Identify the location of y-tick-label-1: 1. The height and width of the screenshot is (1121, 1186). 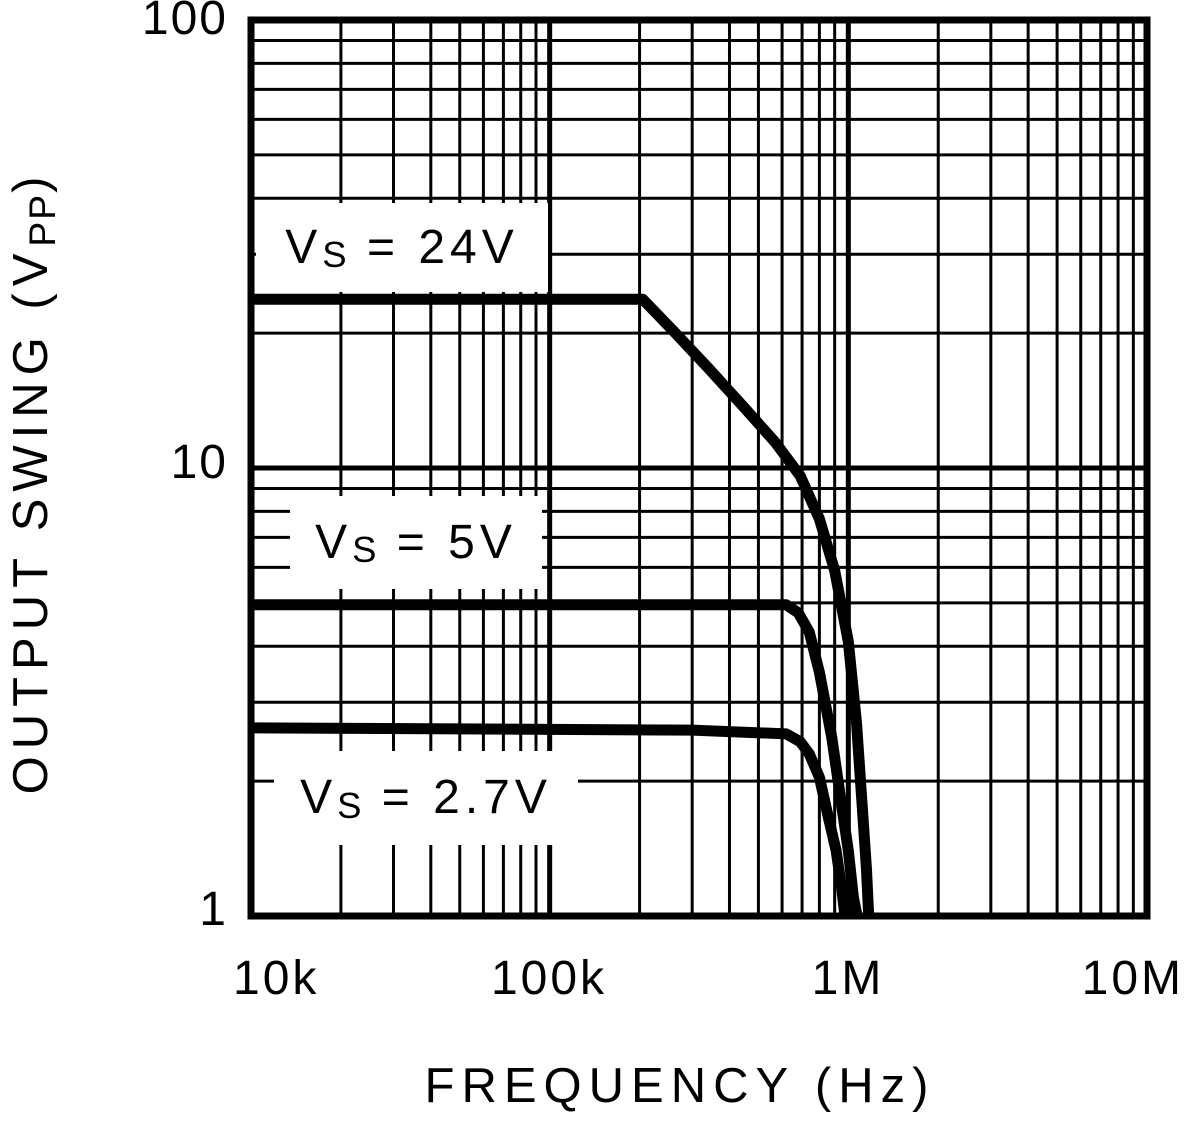
(213, 910).